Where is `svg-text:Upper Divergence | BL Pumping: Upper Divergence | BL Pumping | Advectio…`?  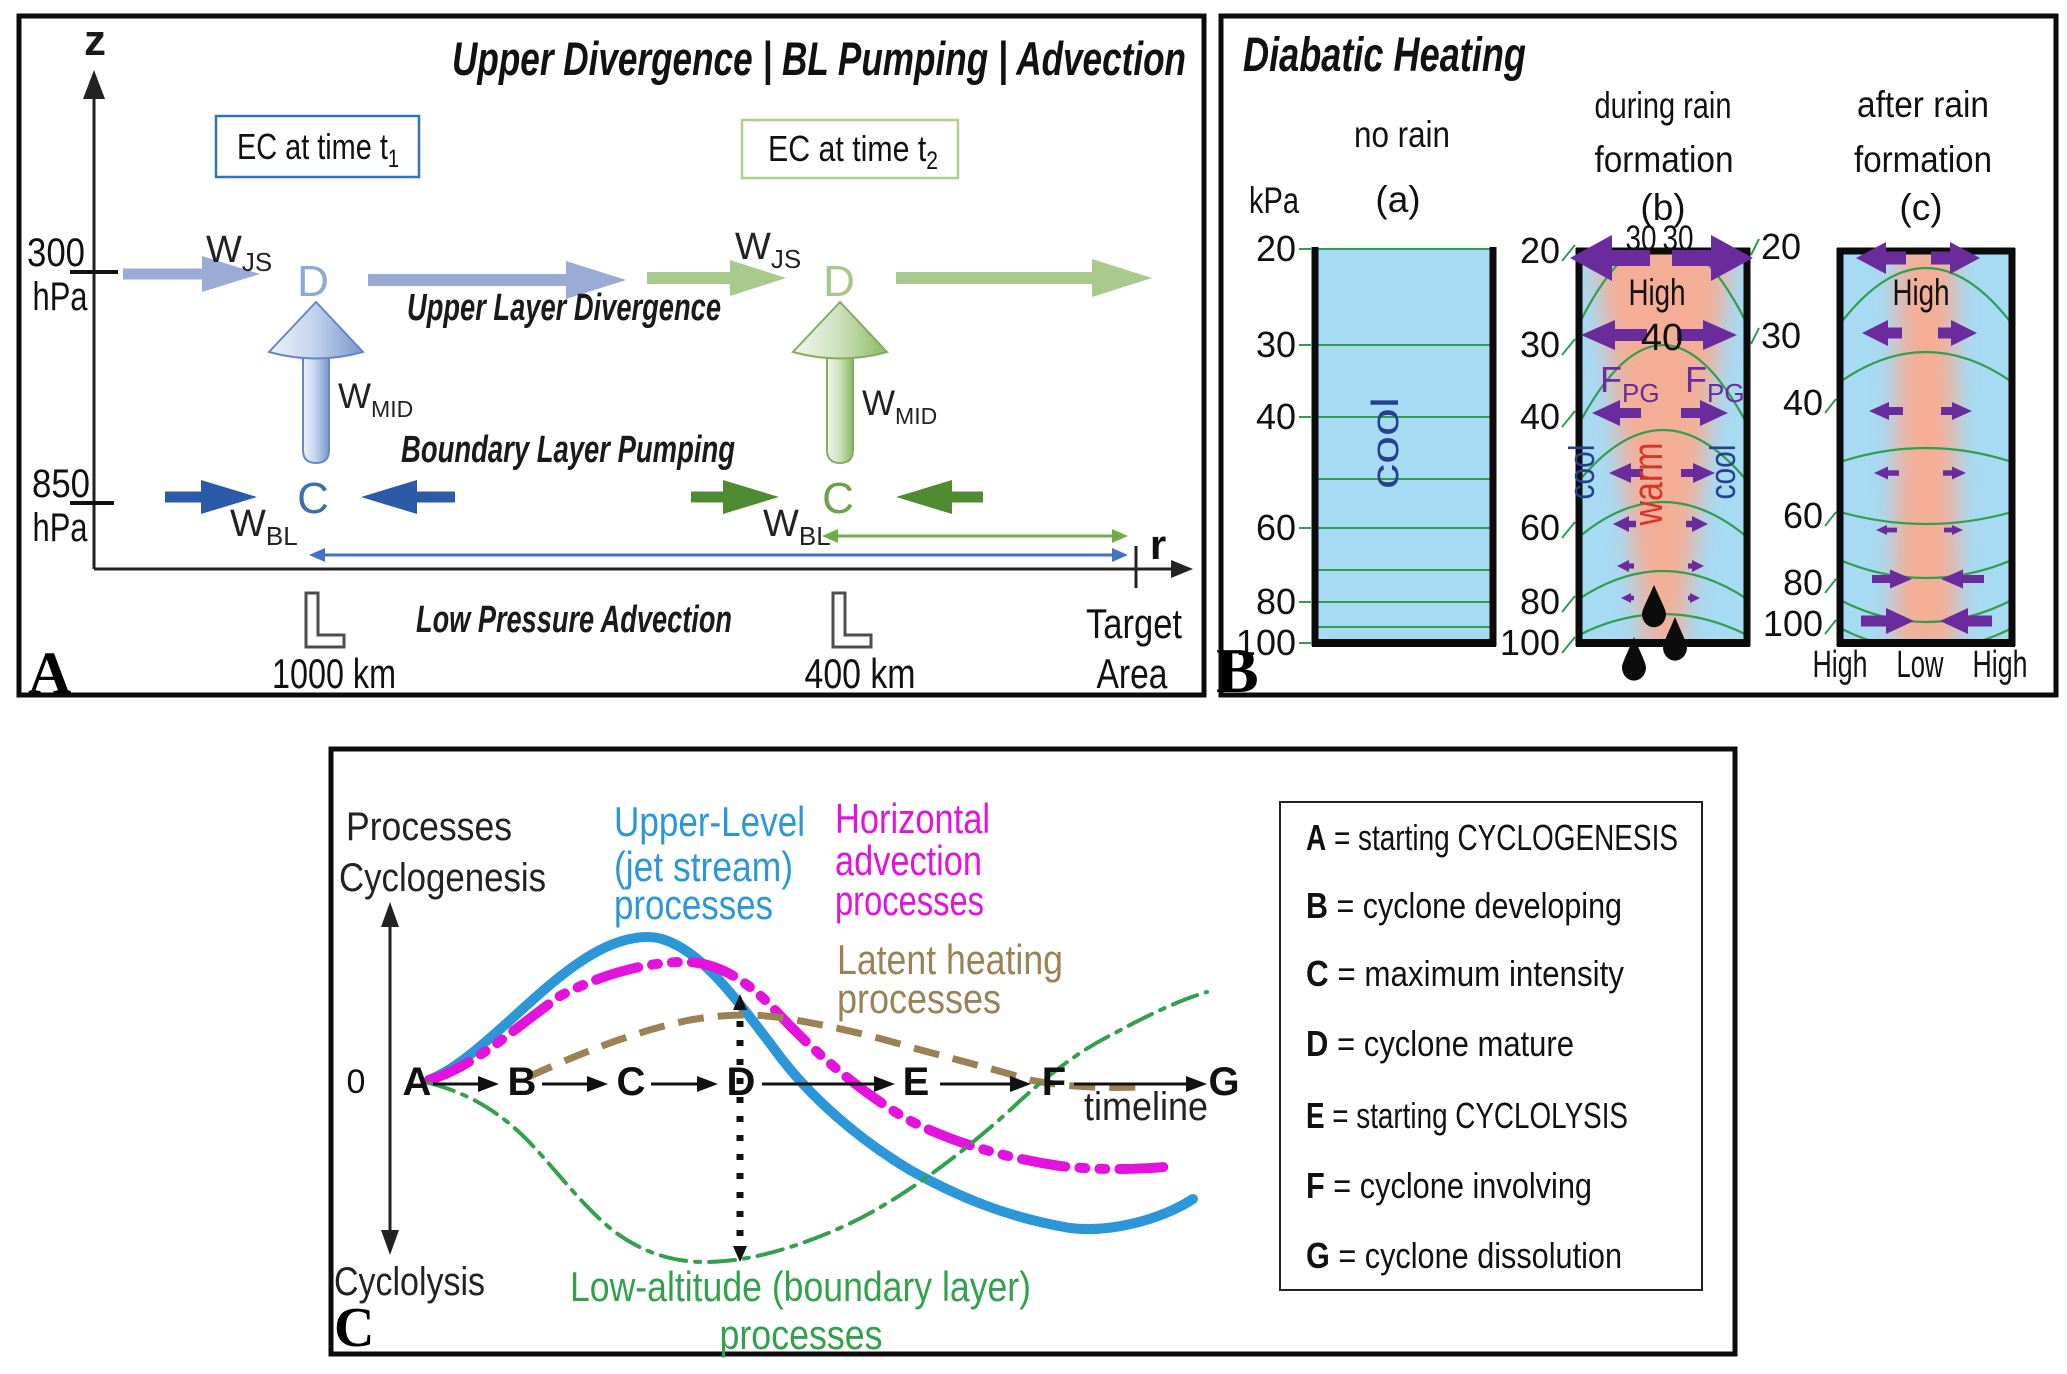 svg-text:Upper Divergence | BL Pumping: Upper Divergence | BL Pumping | Advectio… is located at coordinates (819, 58).